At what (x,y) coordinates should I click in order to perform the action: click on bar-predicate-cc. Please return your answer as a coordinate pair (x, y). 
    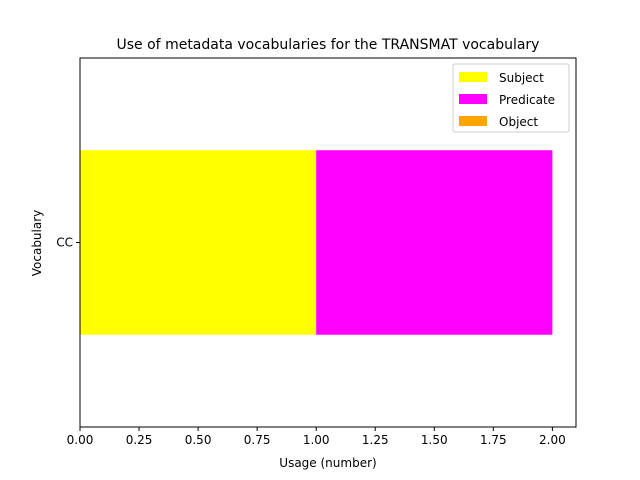
    Looking at the image, I should click on (434, 242).